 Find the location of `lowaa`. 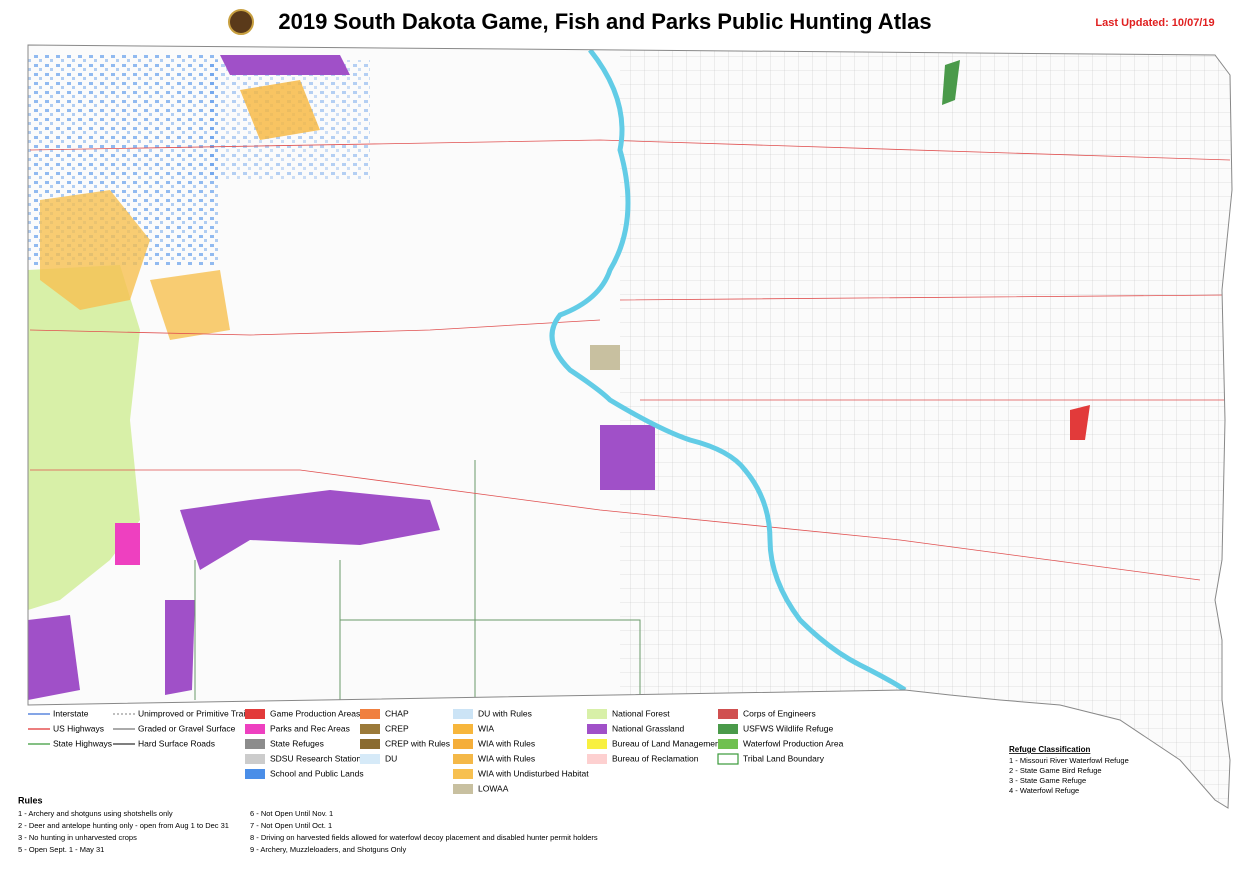

lowaa is located at coordinates (605, 357).